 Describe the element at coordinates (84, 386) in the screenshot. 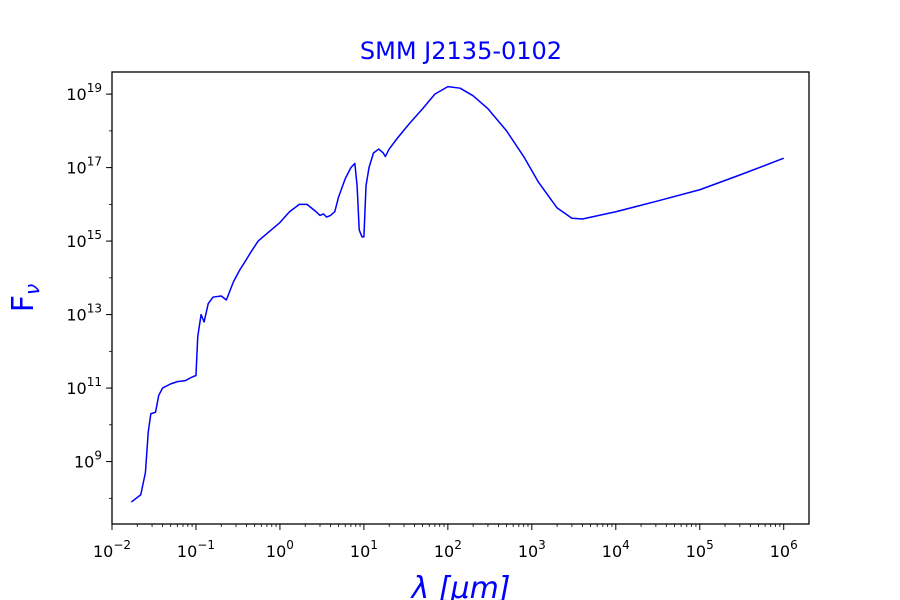

I see `y-tick-label: 1011` at that location.